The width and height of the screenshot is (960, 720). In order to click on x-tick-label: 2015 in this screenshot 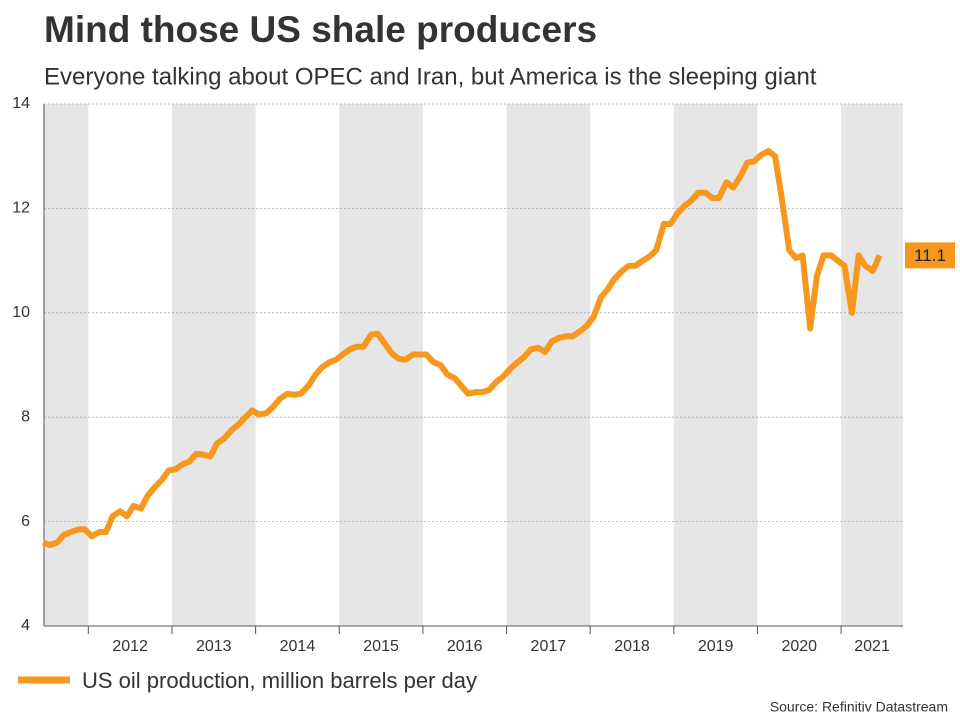, I will do `click(381, 646)`.